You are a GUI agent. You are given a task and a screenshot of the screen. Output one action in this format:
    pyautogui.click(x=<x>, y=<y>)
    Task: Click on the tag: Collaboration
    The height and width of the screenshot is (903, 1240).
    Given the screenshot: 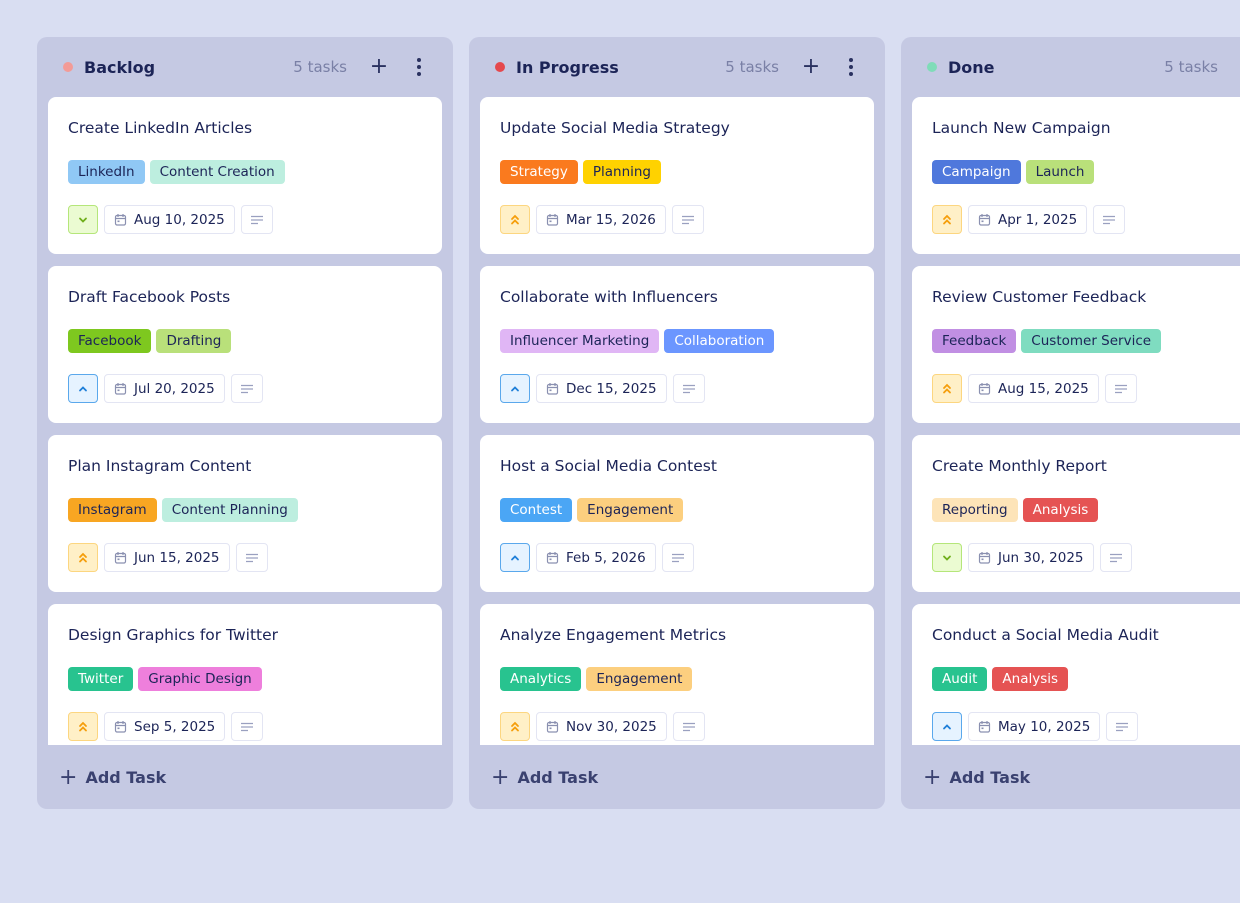 What is the action you would take?
    pyautogui.click(x=719, y=341)
    